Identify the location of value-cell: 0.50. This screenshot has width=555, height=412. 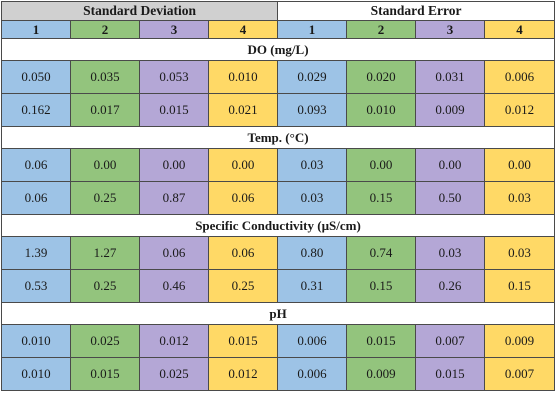
(450, 198).